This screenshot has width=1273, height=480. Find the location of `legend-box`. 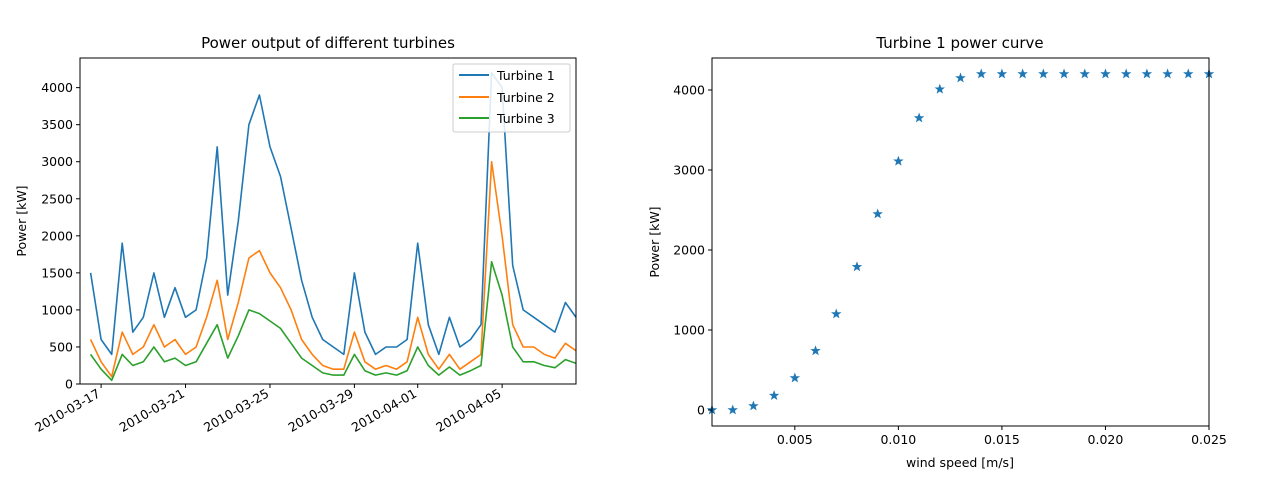

legend-box is located at coordinates (511, 98).